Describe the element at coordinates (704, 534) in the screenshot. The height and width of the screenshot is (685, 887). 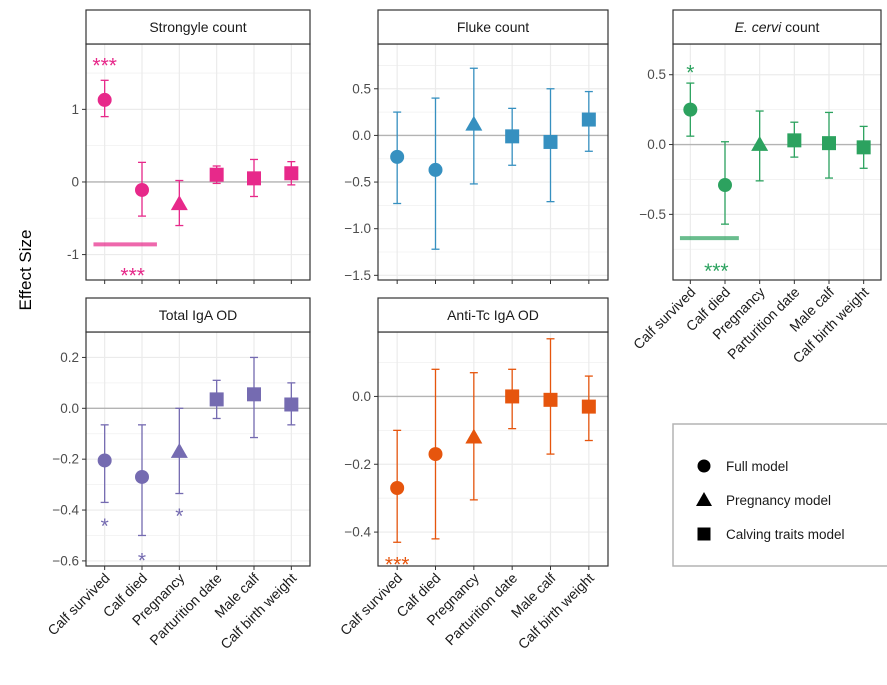
I see `legend-key-calving` at that location.